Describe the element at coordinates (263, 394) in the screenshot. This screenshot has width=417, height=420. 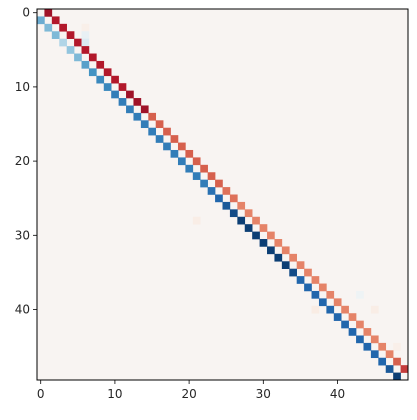
I see `x-tick-label: 30` at that location.